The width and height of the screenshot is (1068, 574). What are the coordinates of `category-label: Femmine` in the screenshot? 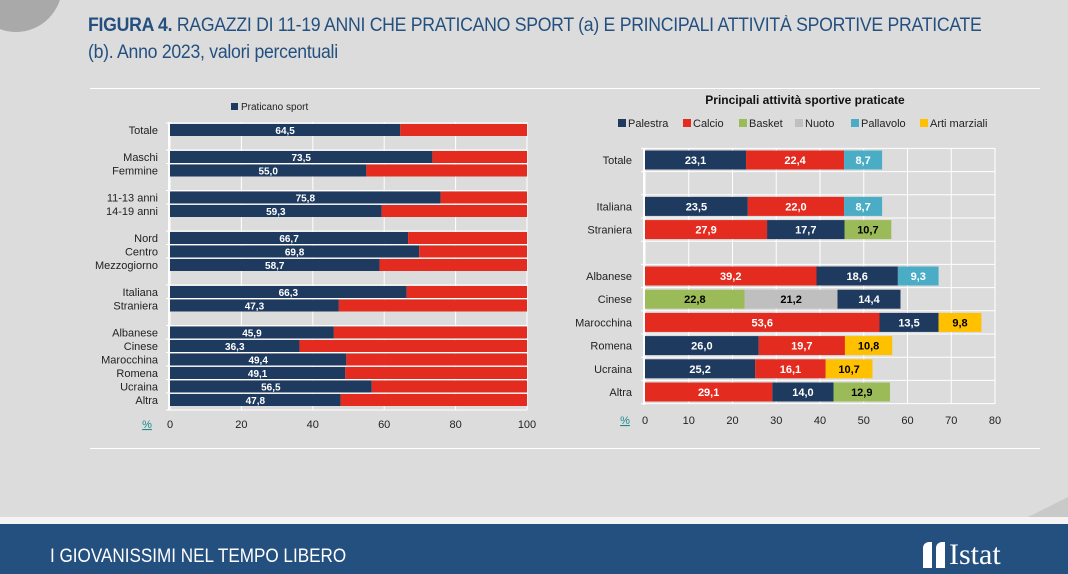 It's located at (135, 172).